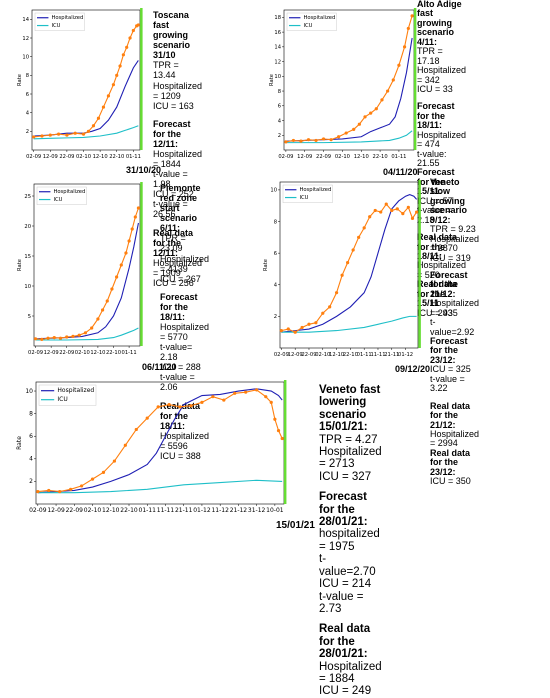 The width and height of the screenshot is (550, 698). Describe the element at coordinates (27, 257) in the screenshot. I see `y-tick-label: 15` at that location.